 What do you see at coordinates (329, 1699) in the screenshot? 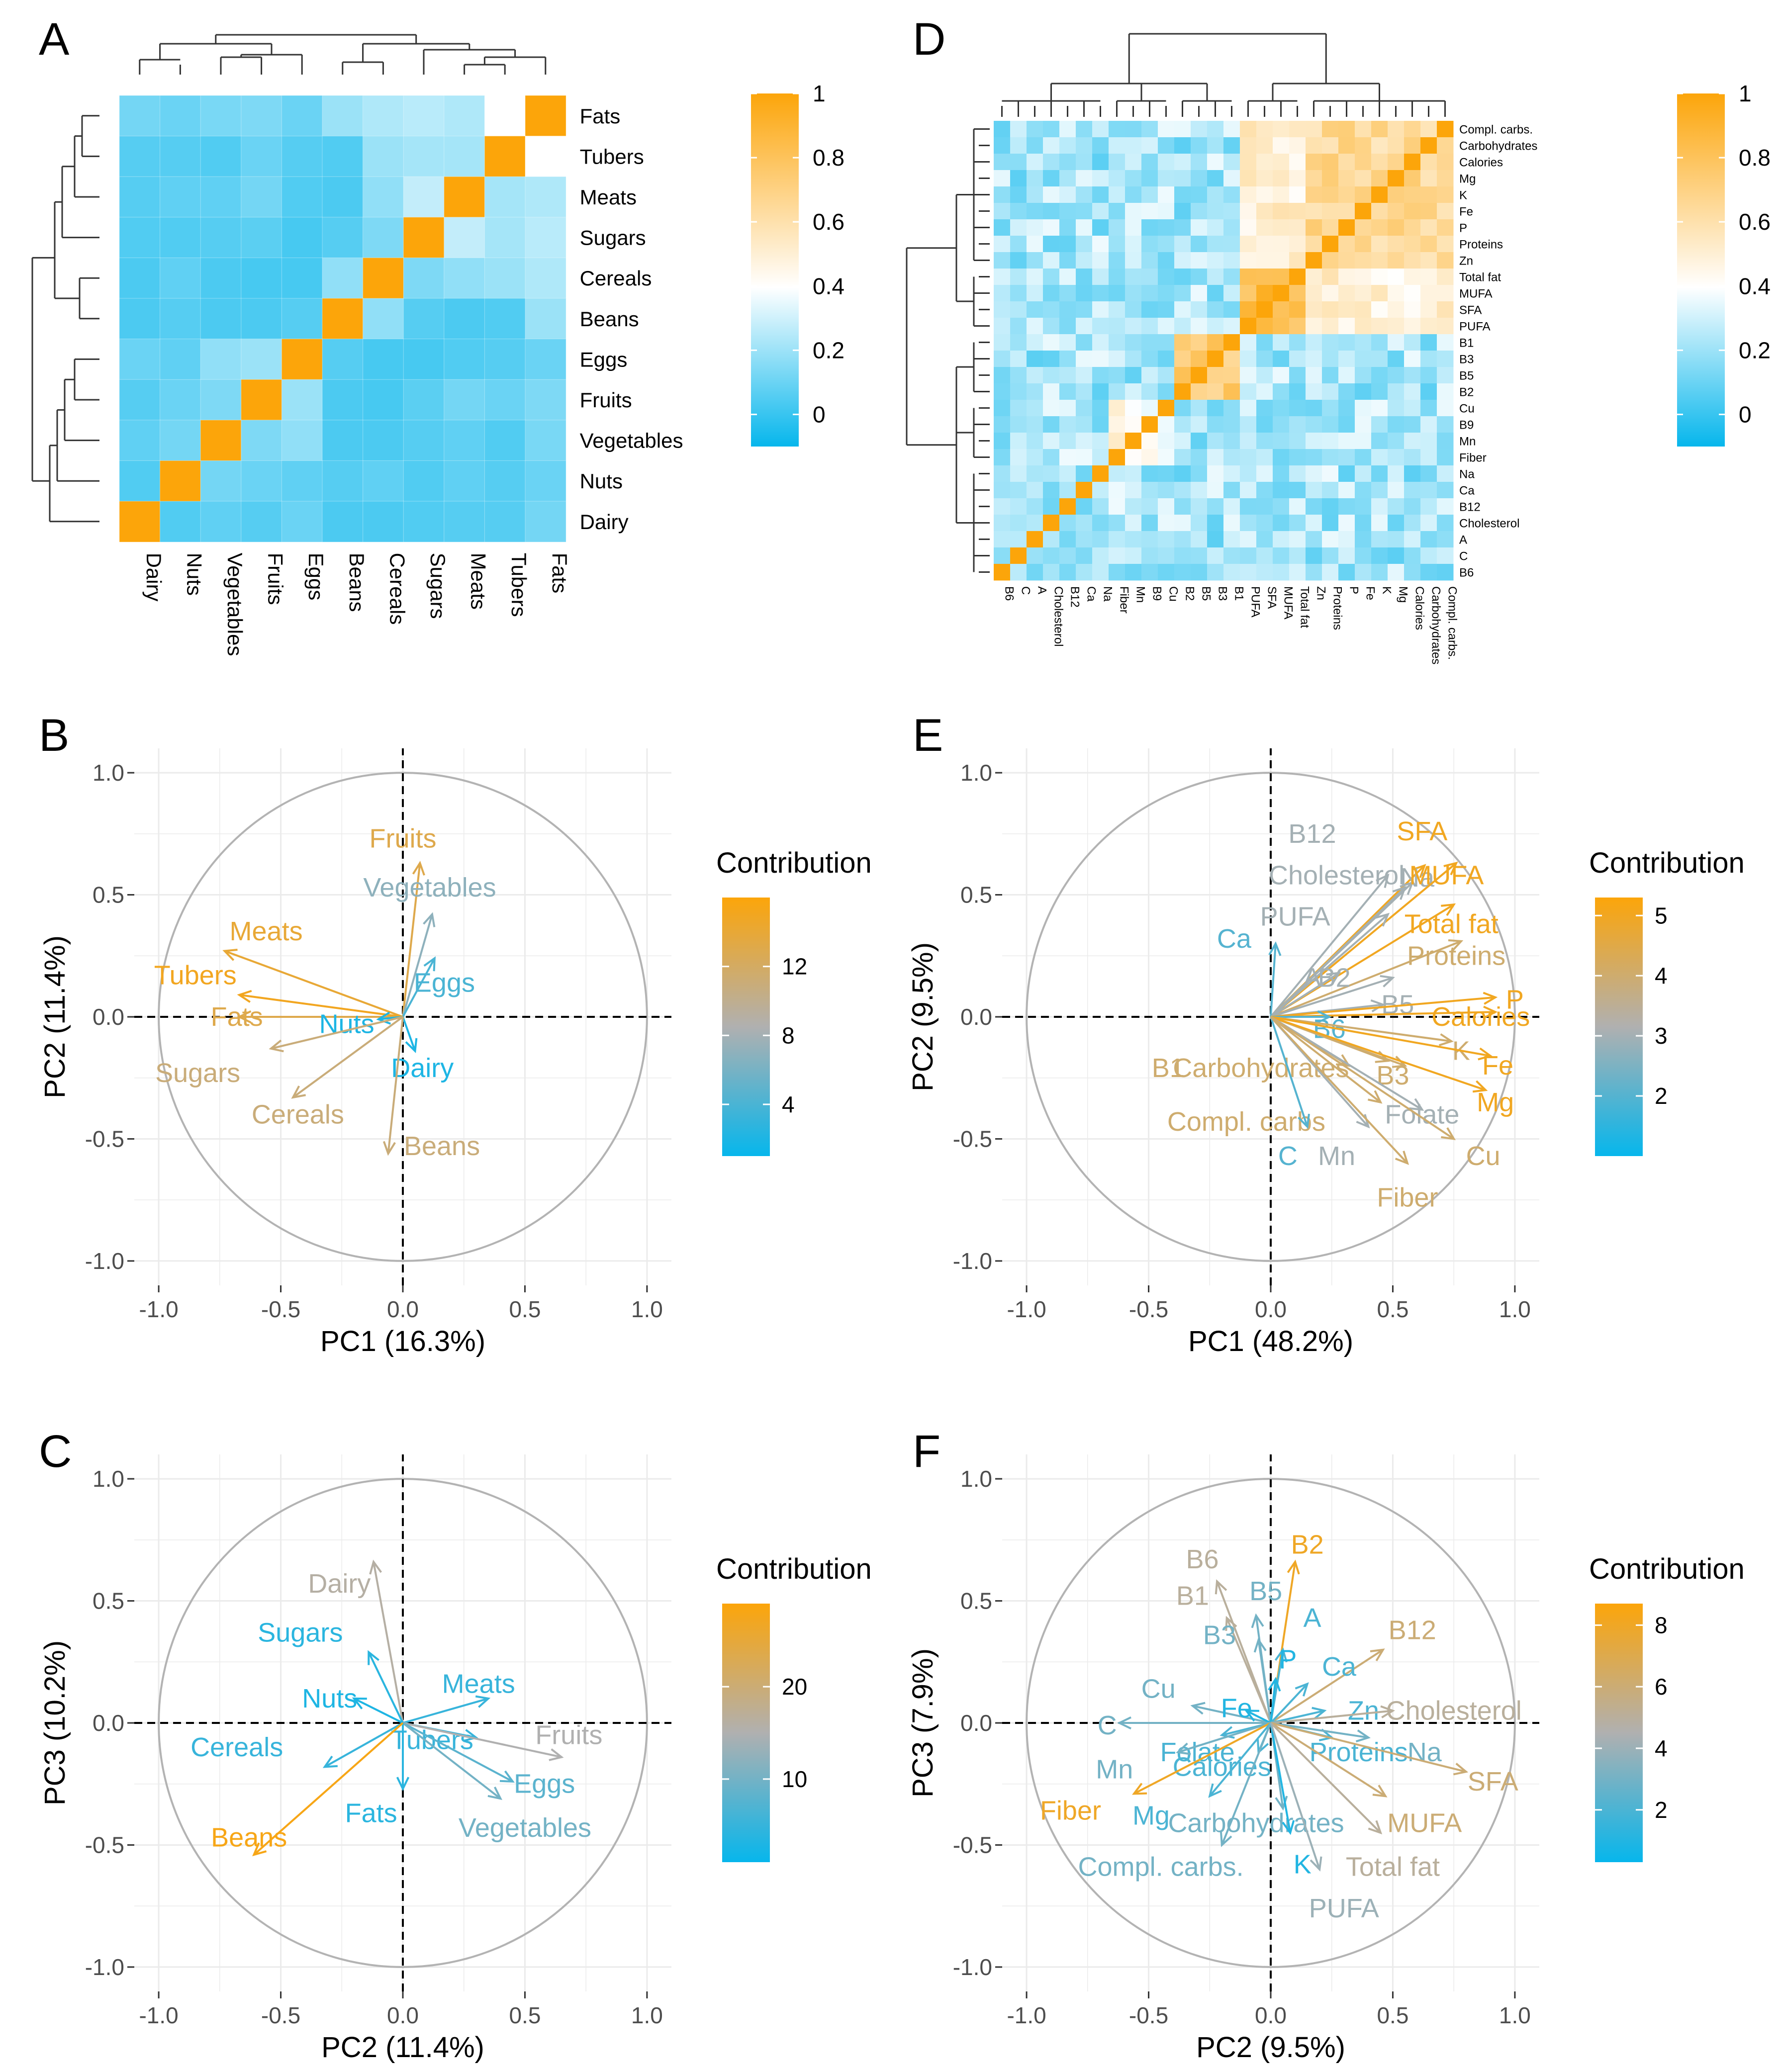
I see `variable-label: Nuts` at bounding box center [329, 1699].